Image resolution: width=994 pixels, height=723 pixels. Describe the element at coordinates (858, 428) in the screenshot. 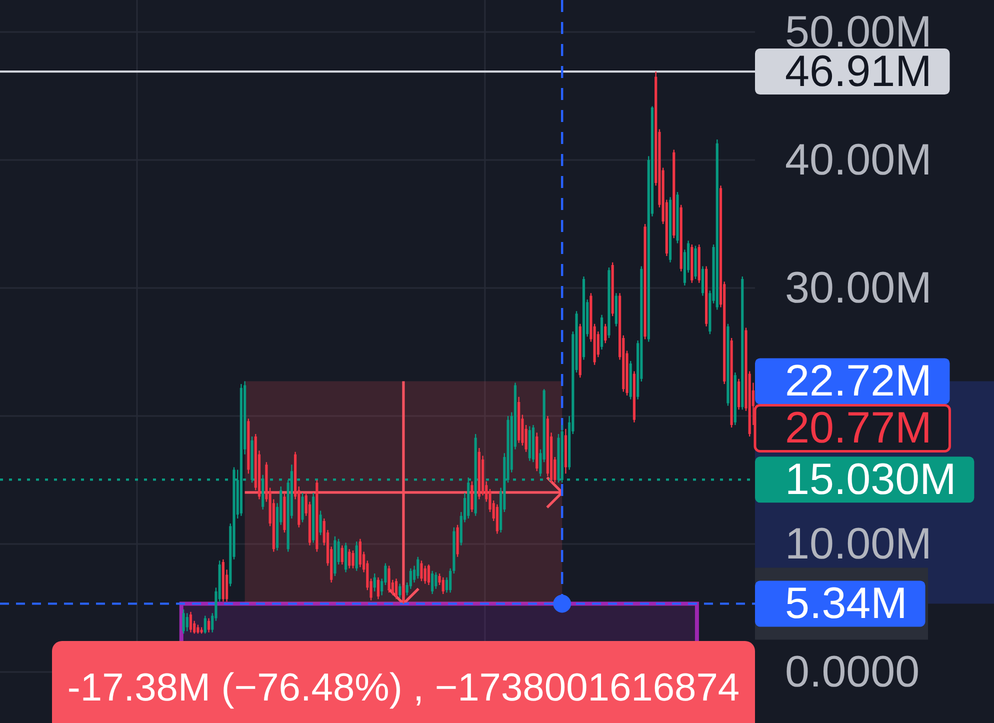

I see `text: 20.77M` at that location.